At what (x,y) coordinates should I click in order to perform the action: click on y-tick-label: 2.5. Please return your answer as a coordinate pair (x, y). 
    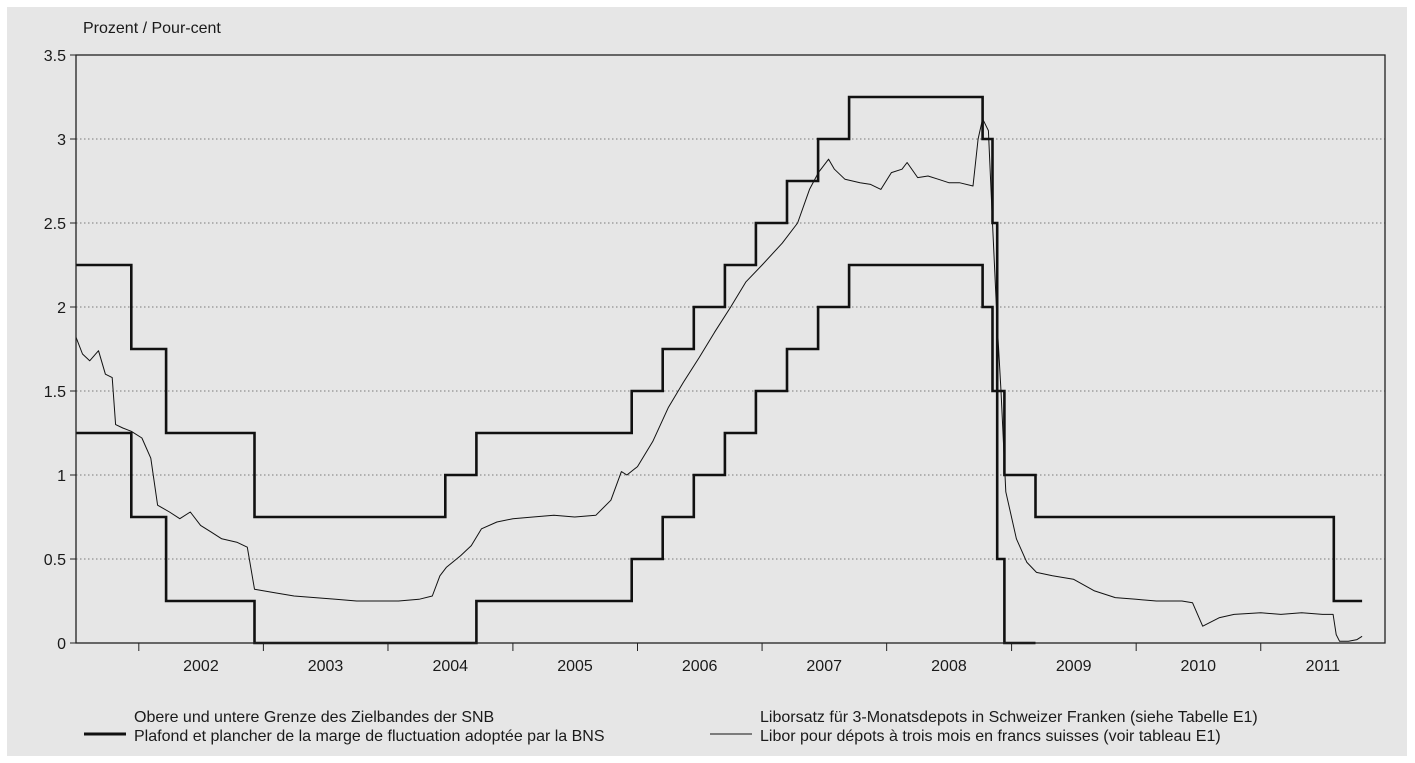
    Looking at the image, I should click on (55, 224).